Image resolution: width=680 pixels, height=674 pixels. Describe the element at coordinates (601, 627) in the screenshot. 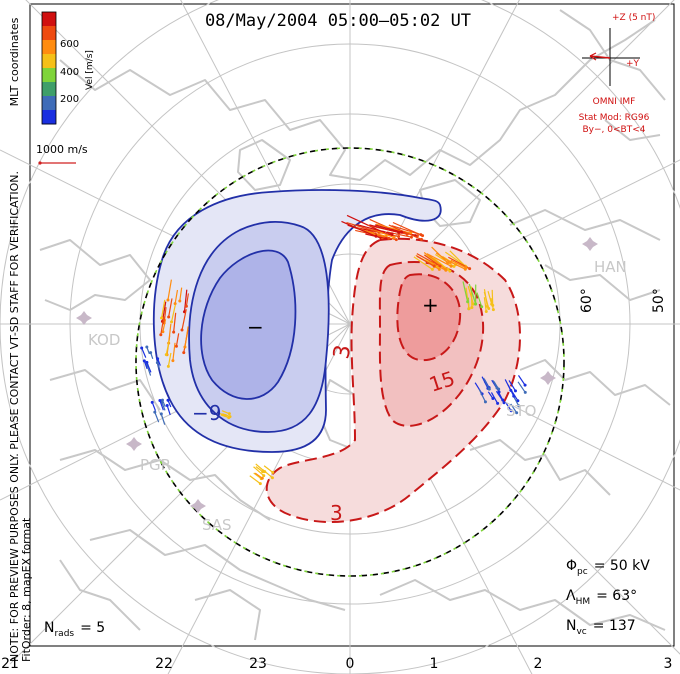

I see `svg-text:Nvc= 137: Nvc = 137` at that location.